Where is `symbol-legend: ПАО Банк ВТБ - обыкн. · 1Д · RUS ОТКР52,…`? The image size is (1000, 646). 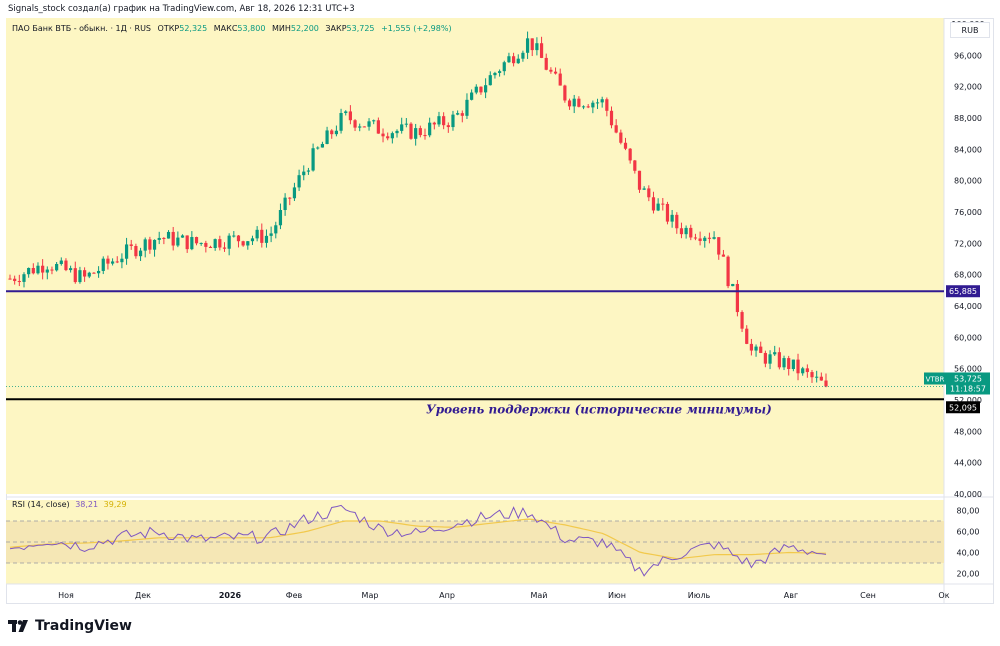
symbol-legend: ПАО Банк ВТБ - обыкн. · 1Д · RUS ОТКР52,… is located at coordinates (232, 28).